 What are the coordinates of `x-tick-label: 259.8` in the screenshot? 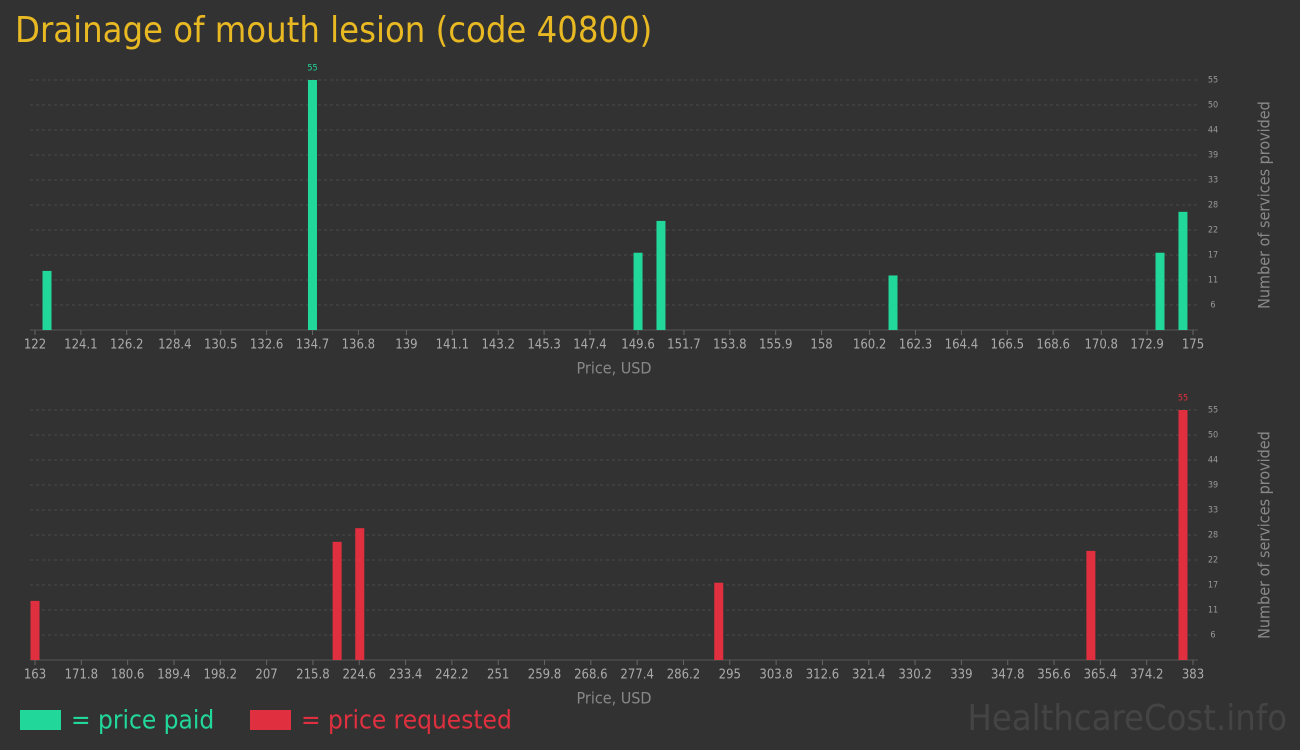 It's located at (544, 675).